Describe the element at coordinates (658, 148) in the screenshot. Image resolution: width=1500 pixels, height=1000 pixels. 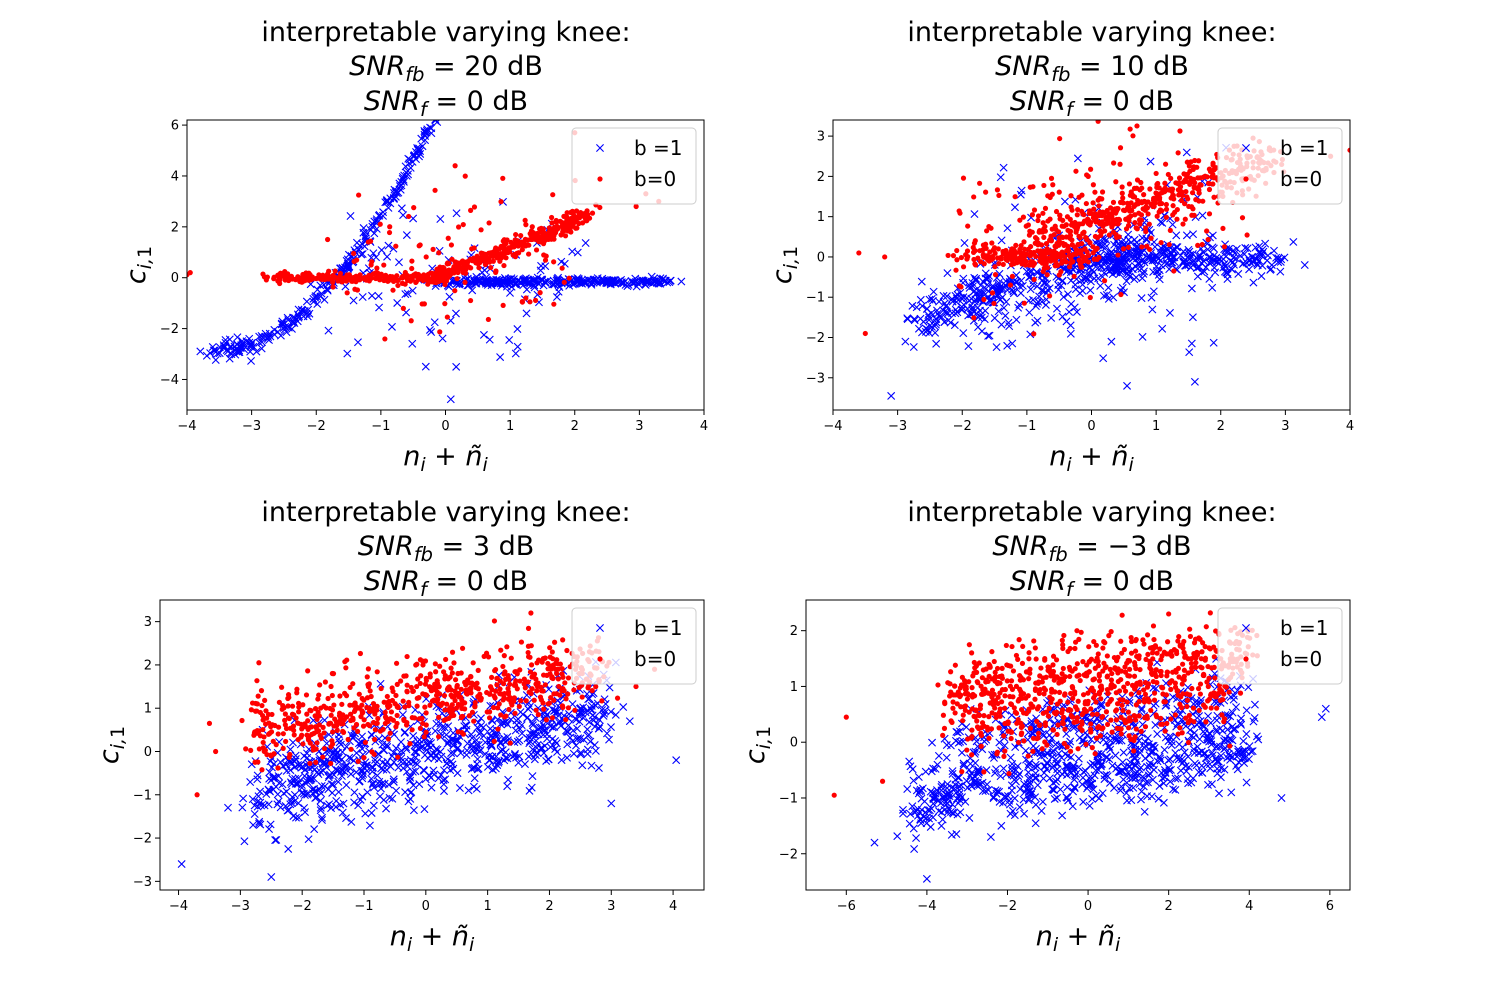
I see `legend-label-b1: b =1` at that location.